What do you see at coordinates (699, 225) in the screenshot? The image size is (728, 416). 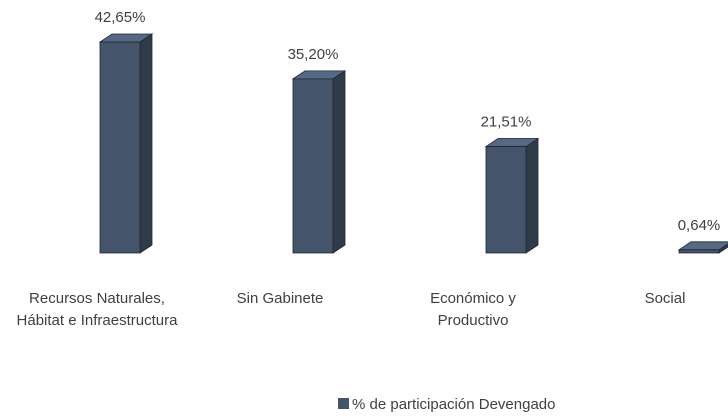 I see `data-label: 0,64%` at bounding box center [699, 225].